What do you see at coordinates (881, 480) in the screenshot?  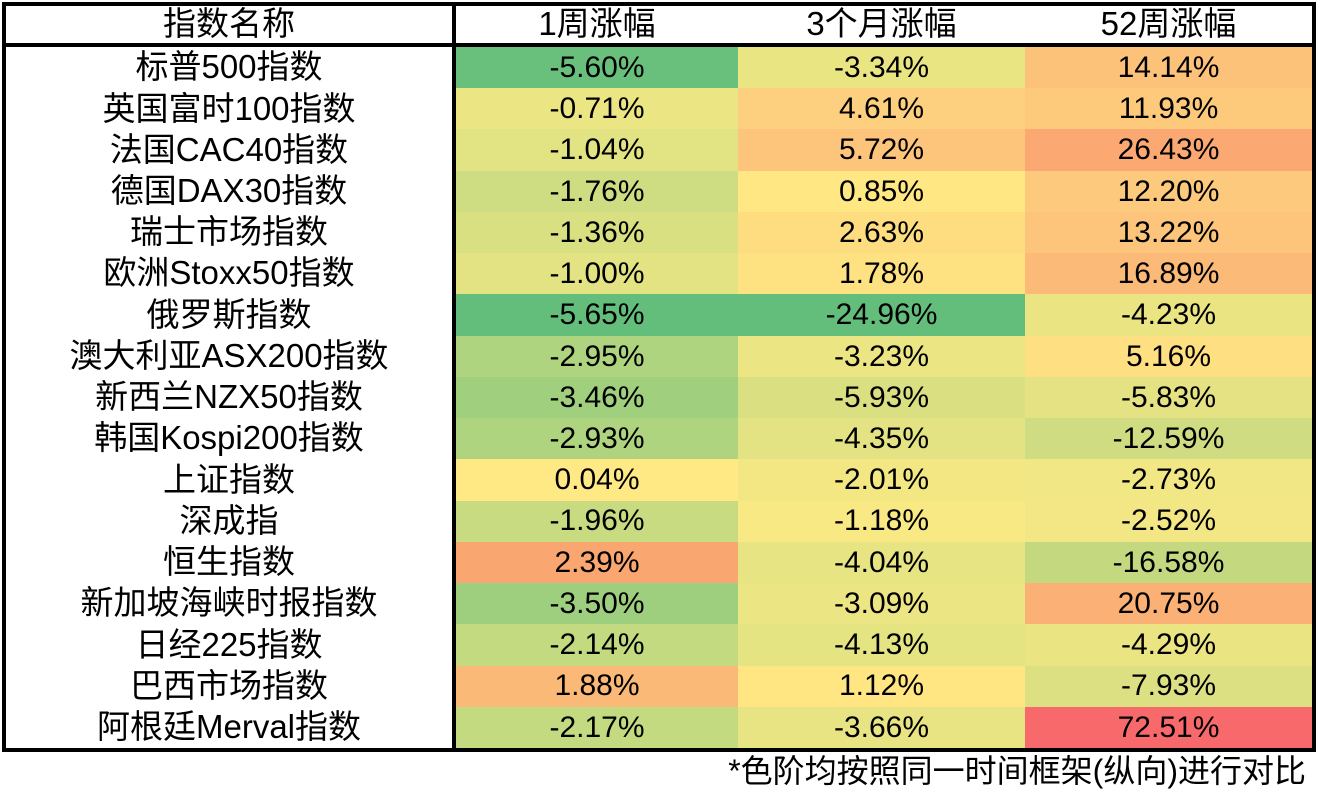 I see `return-3-month-cell: -2.01%` at bounding box center [881, 480].